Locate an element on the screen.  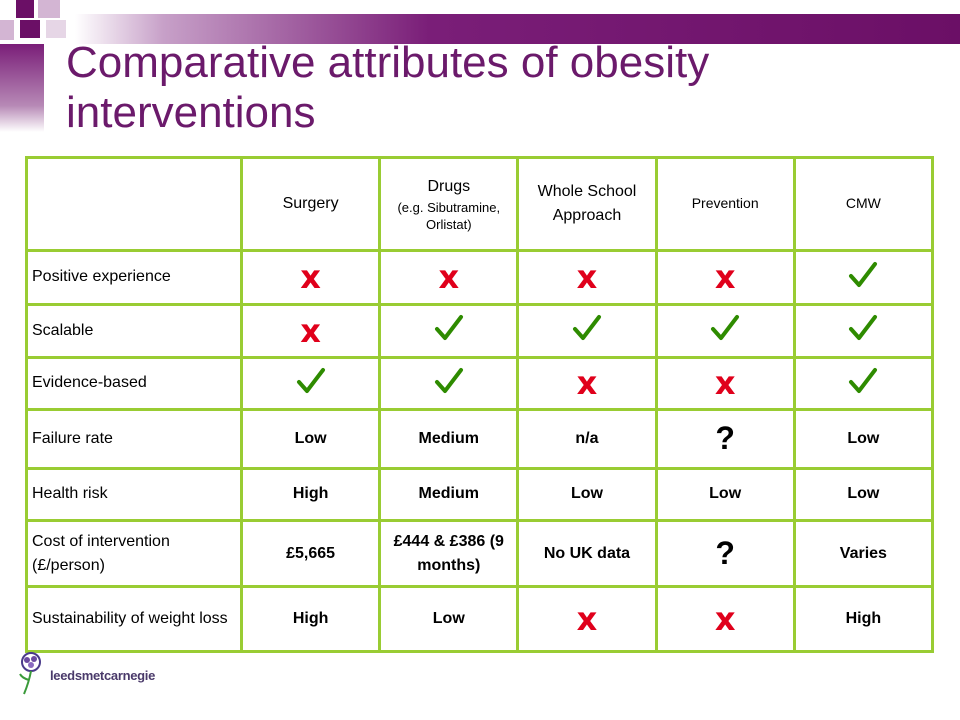
header-surgery: Surgery is located at coordinates (310, 204).